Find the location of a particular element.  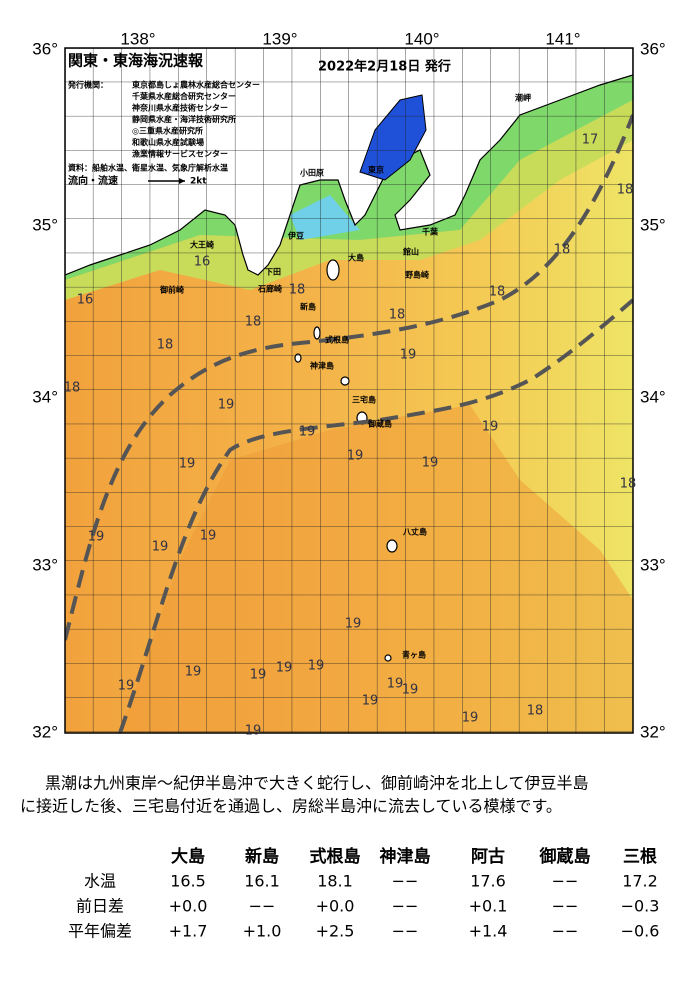

cell: −0.6 is located at coordinates (640, 931).